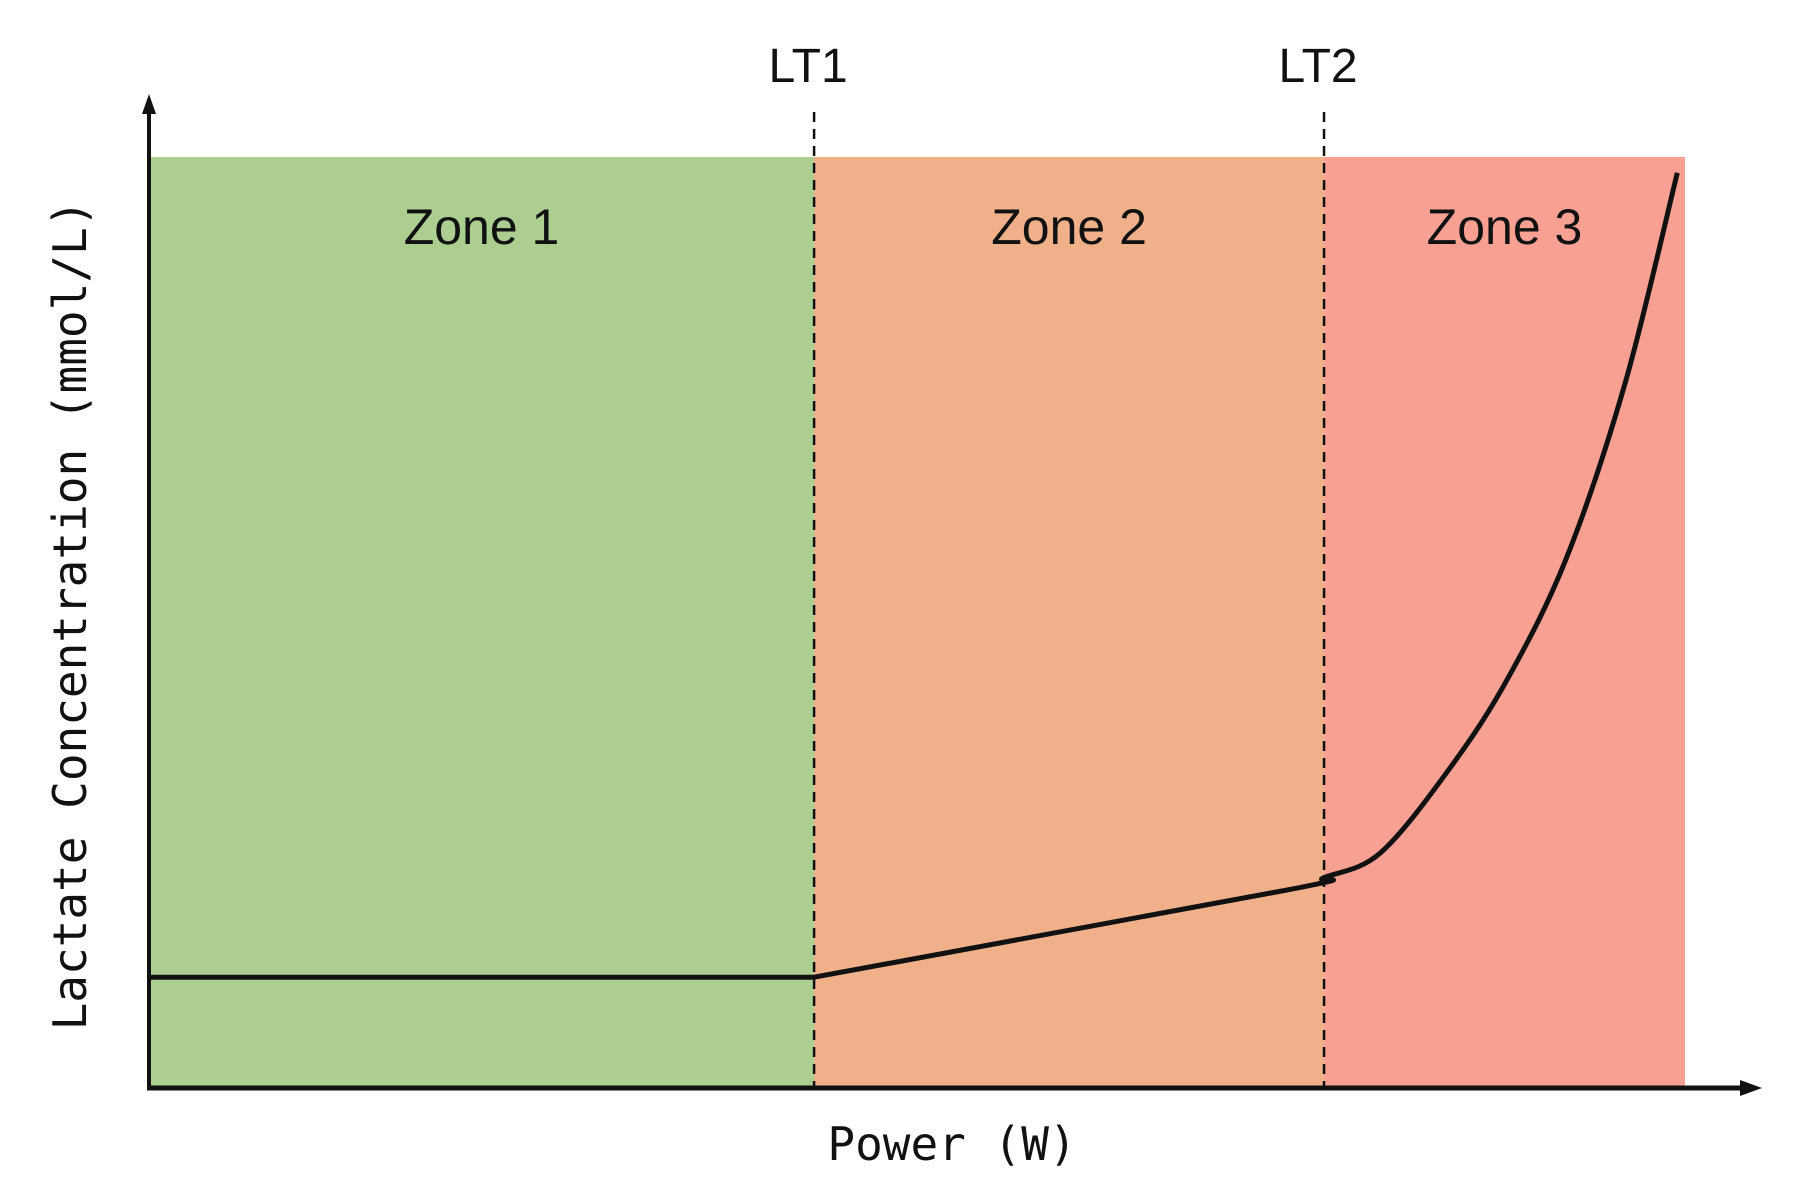 The height and width of the screenshot is (1187, 1799). Describe the element at coordinates (70, 615) in the screenshot. I see `y-axis-label: Lactate Concentration (mmol/L)` at that location.